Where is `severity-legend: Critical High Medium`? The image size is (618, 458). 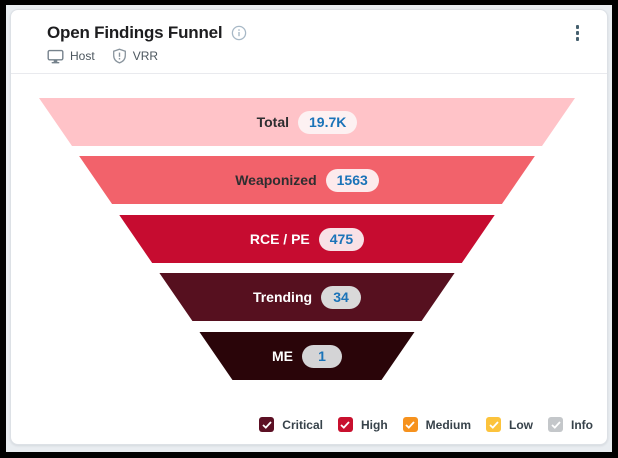
severity-legend: Critical High Medium is located at coordinates (426, 424).